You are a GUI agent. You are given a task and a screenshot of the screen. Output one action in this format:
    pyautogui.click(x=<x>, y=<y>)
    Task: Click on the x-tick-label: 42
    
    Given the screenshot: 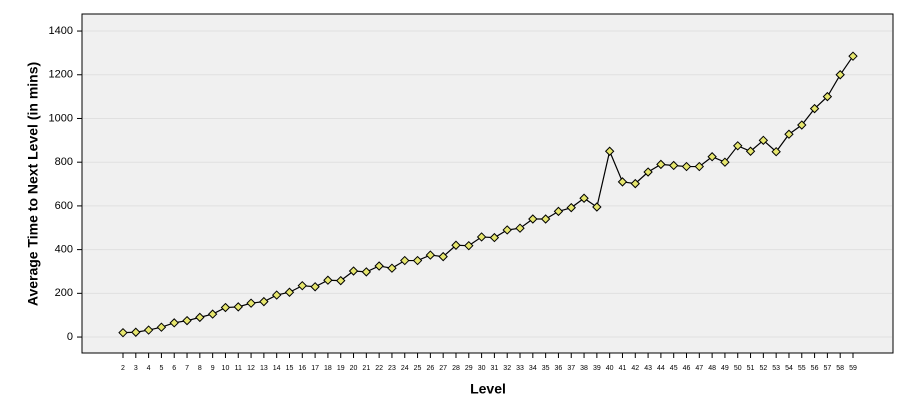 What is the action you would take?
    pyautogui.click(x=635, y=368)
    